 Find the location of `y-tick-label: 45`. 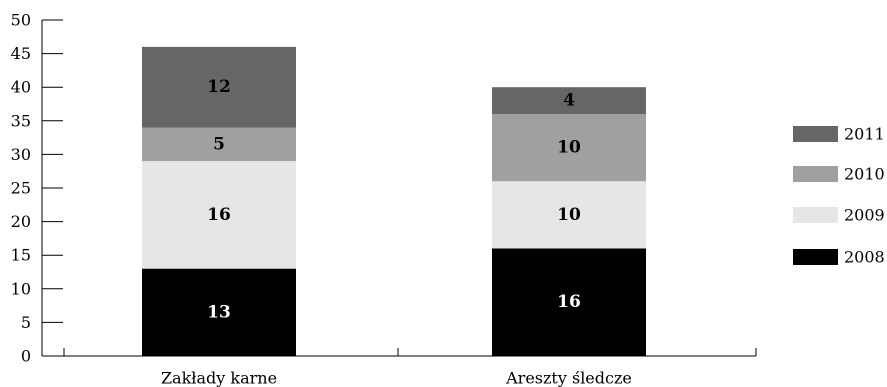

y-tick-label: 45 is located at coordinates (21, 53).